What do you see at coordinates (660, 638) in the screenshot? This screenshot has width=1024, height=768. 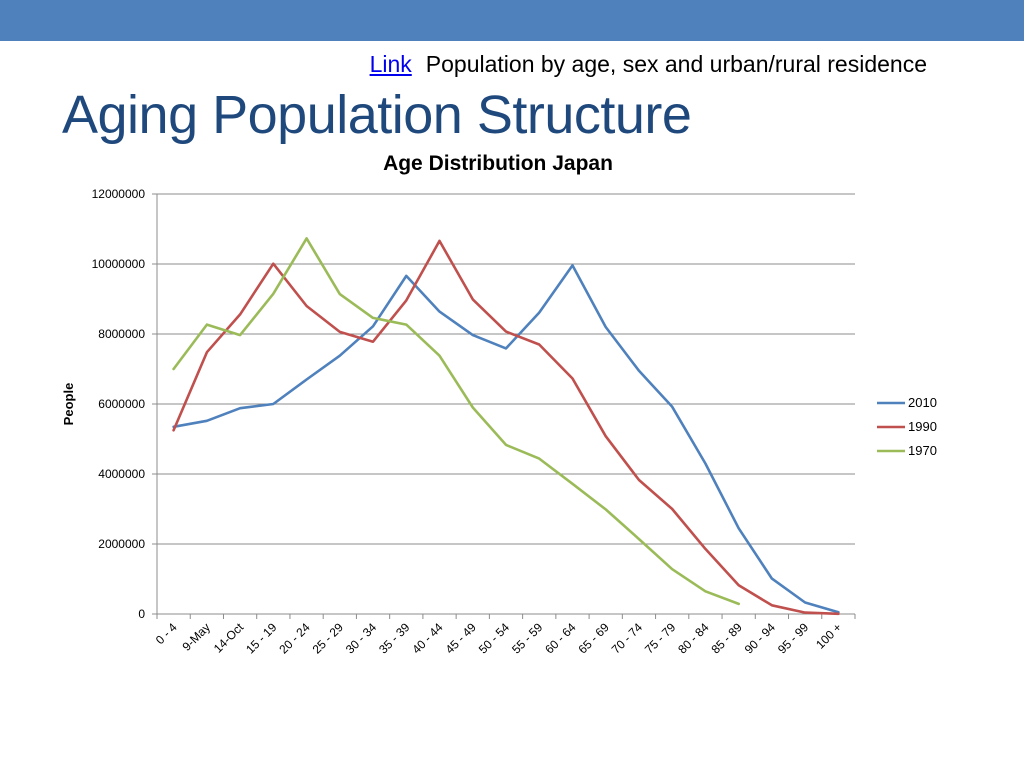 I see `x-tick-label: 75 - 79` at bounding box center [660, 638].